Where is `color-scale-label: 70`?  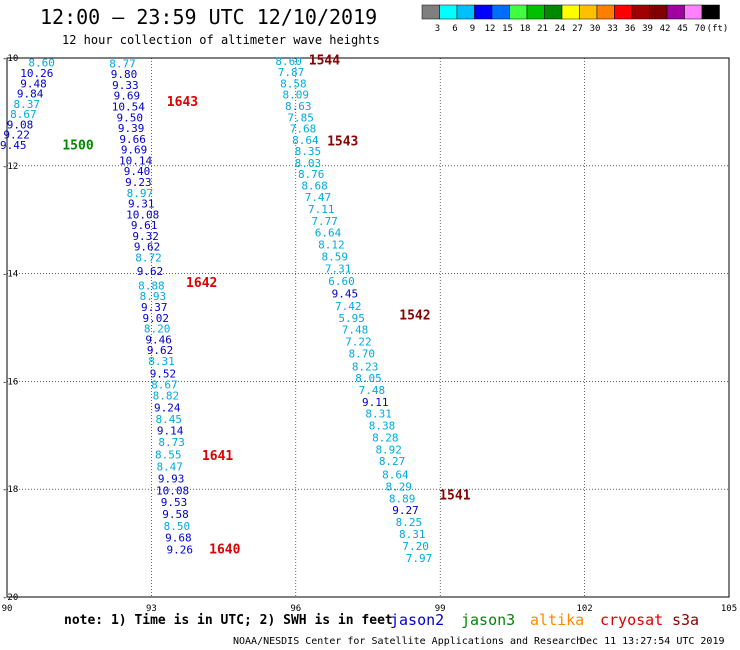 color-scale-label: 70 is located at coordinates (700, 29).